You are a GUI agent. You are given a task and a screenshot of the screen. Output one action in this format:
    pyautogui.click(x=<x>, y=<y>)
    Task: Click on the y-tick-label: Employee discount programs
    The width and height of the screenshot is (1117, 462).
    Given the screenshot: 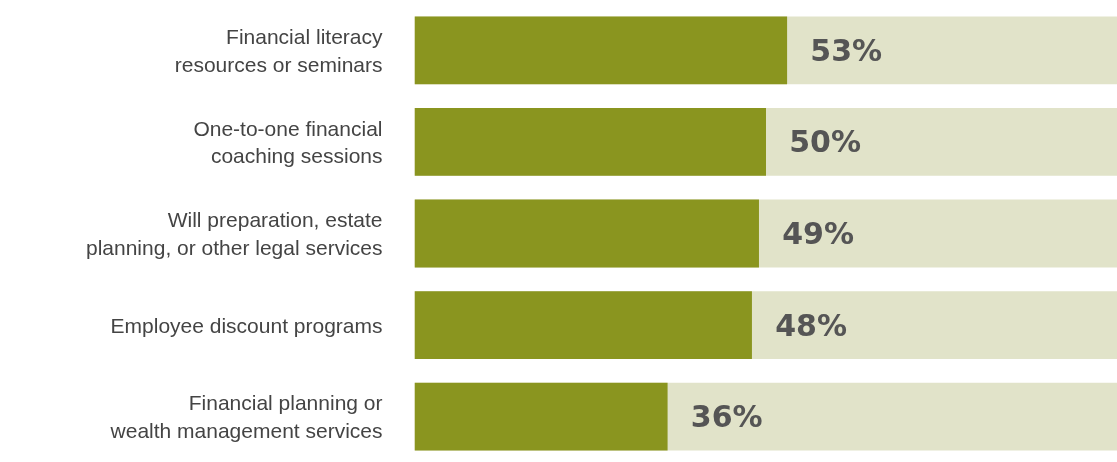 What is the action you would take?
    pyautogui.click(x=246, y=325)
    